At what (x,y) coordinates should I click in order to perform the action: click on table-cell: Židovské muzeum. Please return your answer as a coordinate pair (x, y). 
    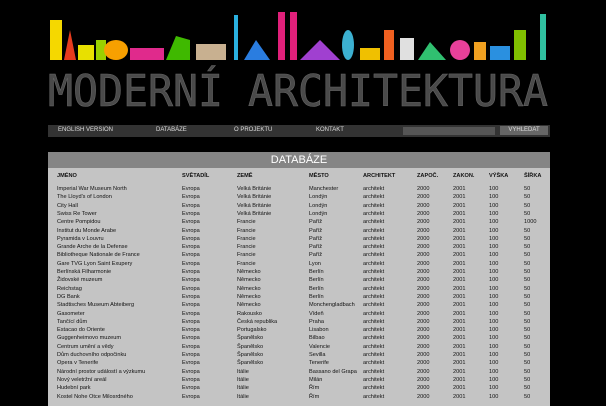
    Looking at the image, I should click on (80, 280).